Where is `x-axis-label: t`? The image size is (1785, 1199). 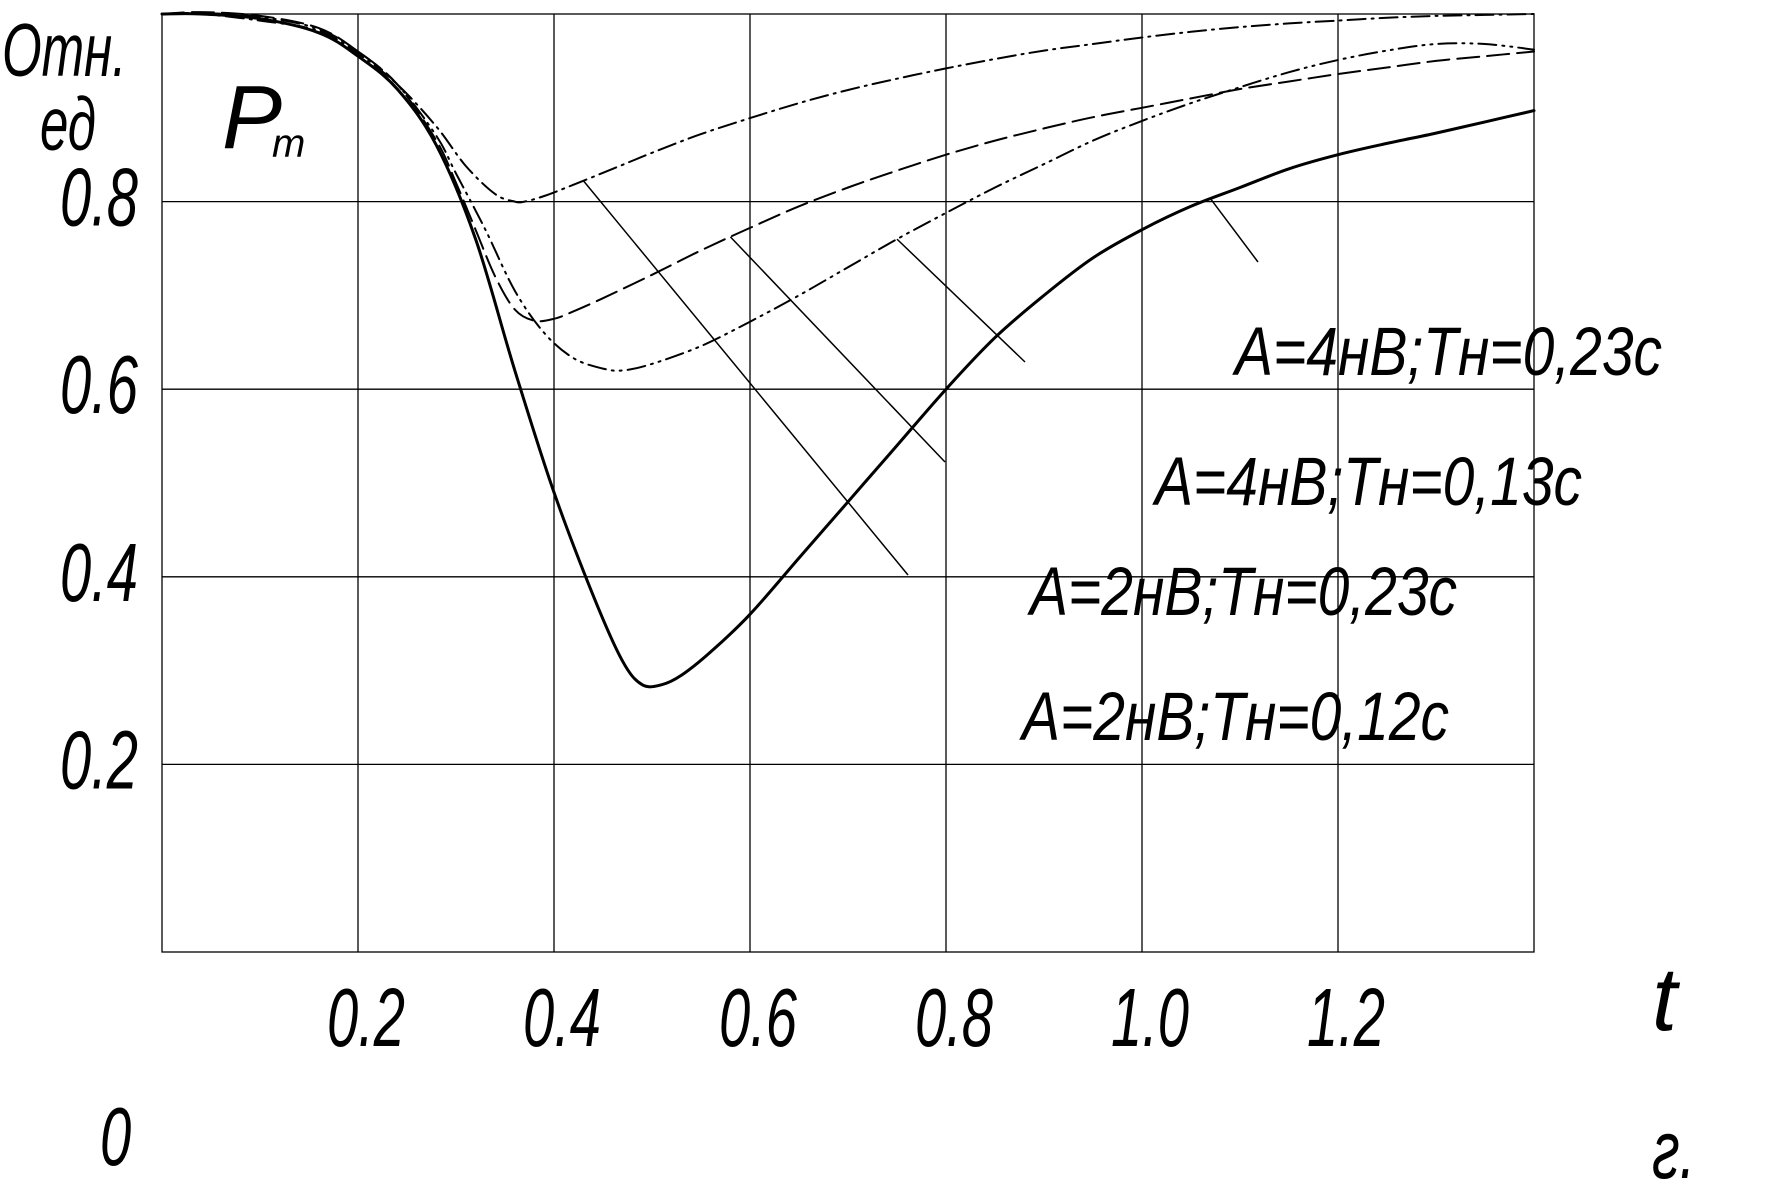 x-axis-label: t is located at coordinates (1666, 1000).